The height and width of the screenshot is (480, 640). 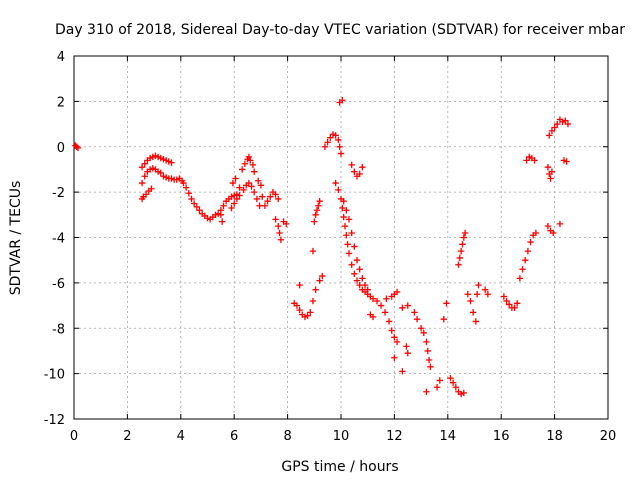 What do you see at coordinates (234, 436) in the screenshot?
I see `x-tick-label: 6` at bounding box center [234, 436].